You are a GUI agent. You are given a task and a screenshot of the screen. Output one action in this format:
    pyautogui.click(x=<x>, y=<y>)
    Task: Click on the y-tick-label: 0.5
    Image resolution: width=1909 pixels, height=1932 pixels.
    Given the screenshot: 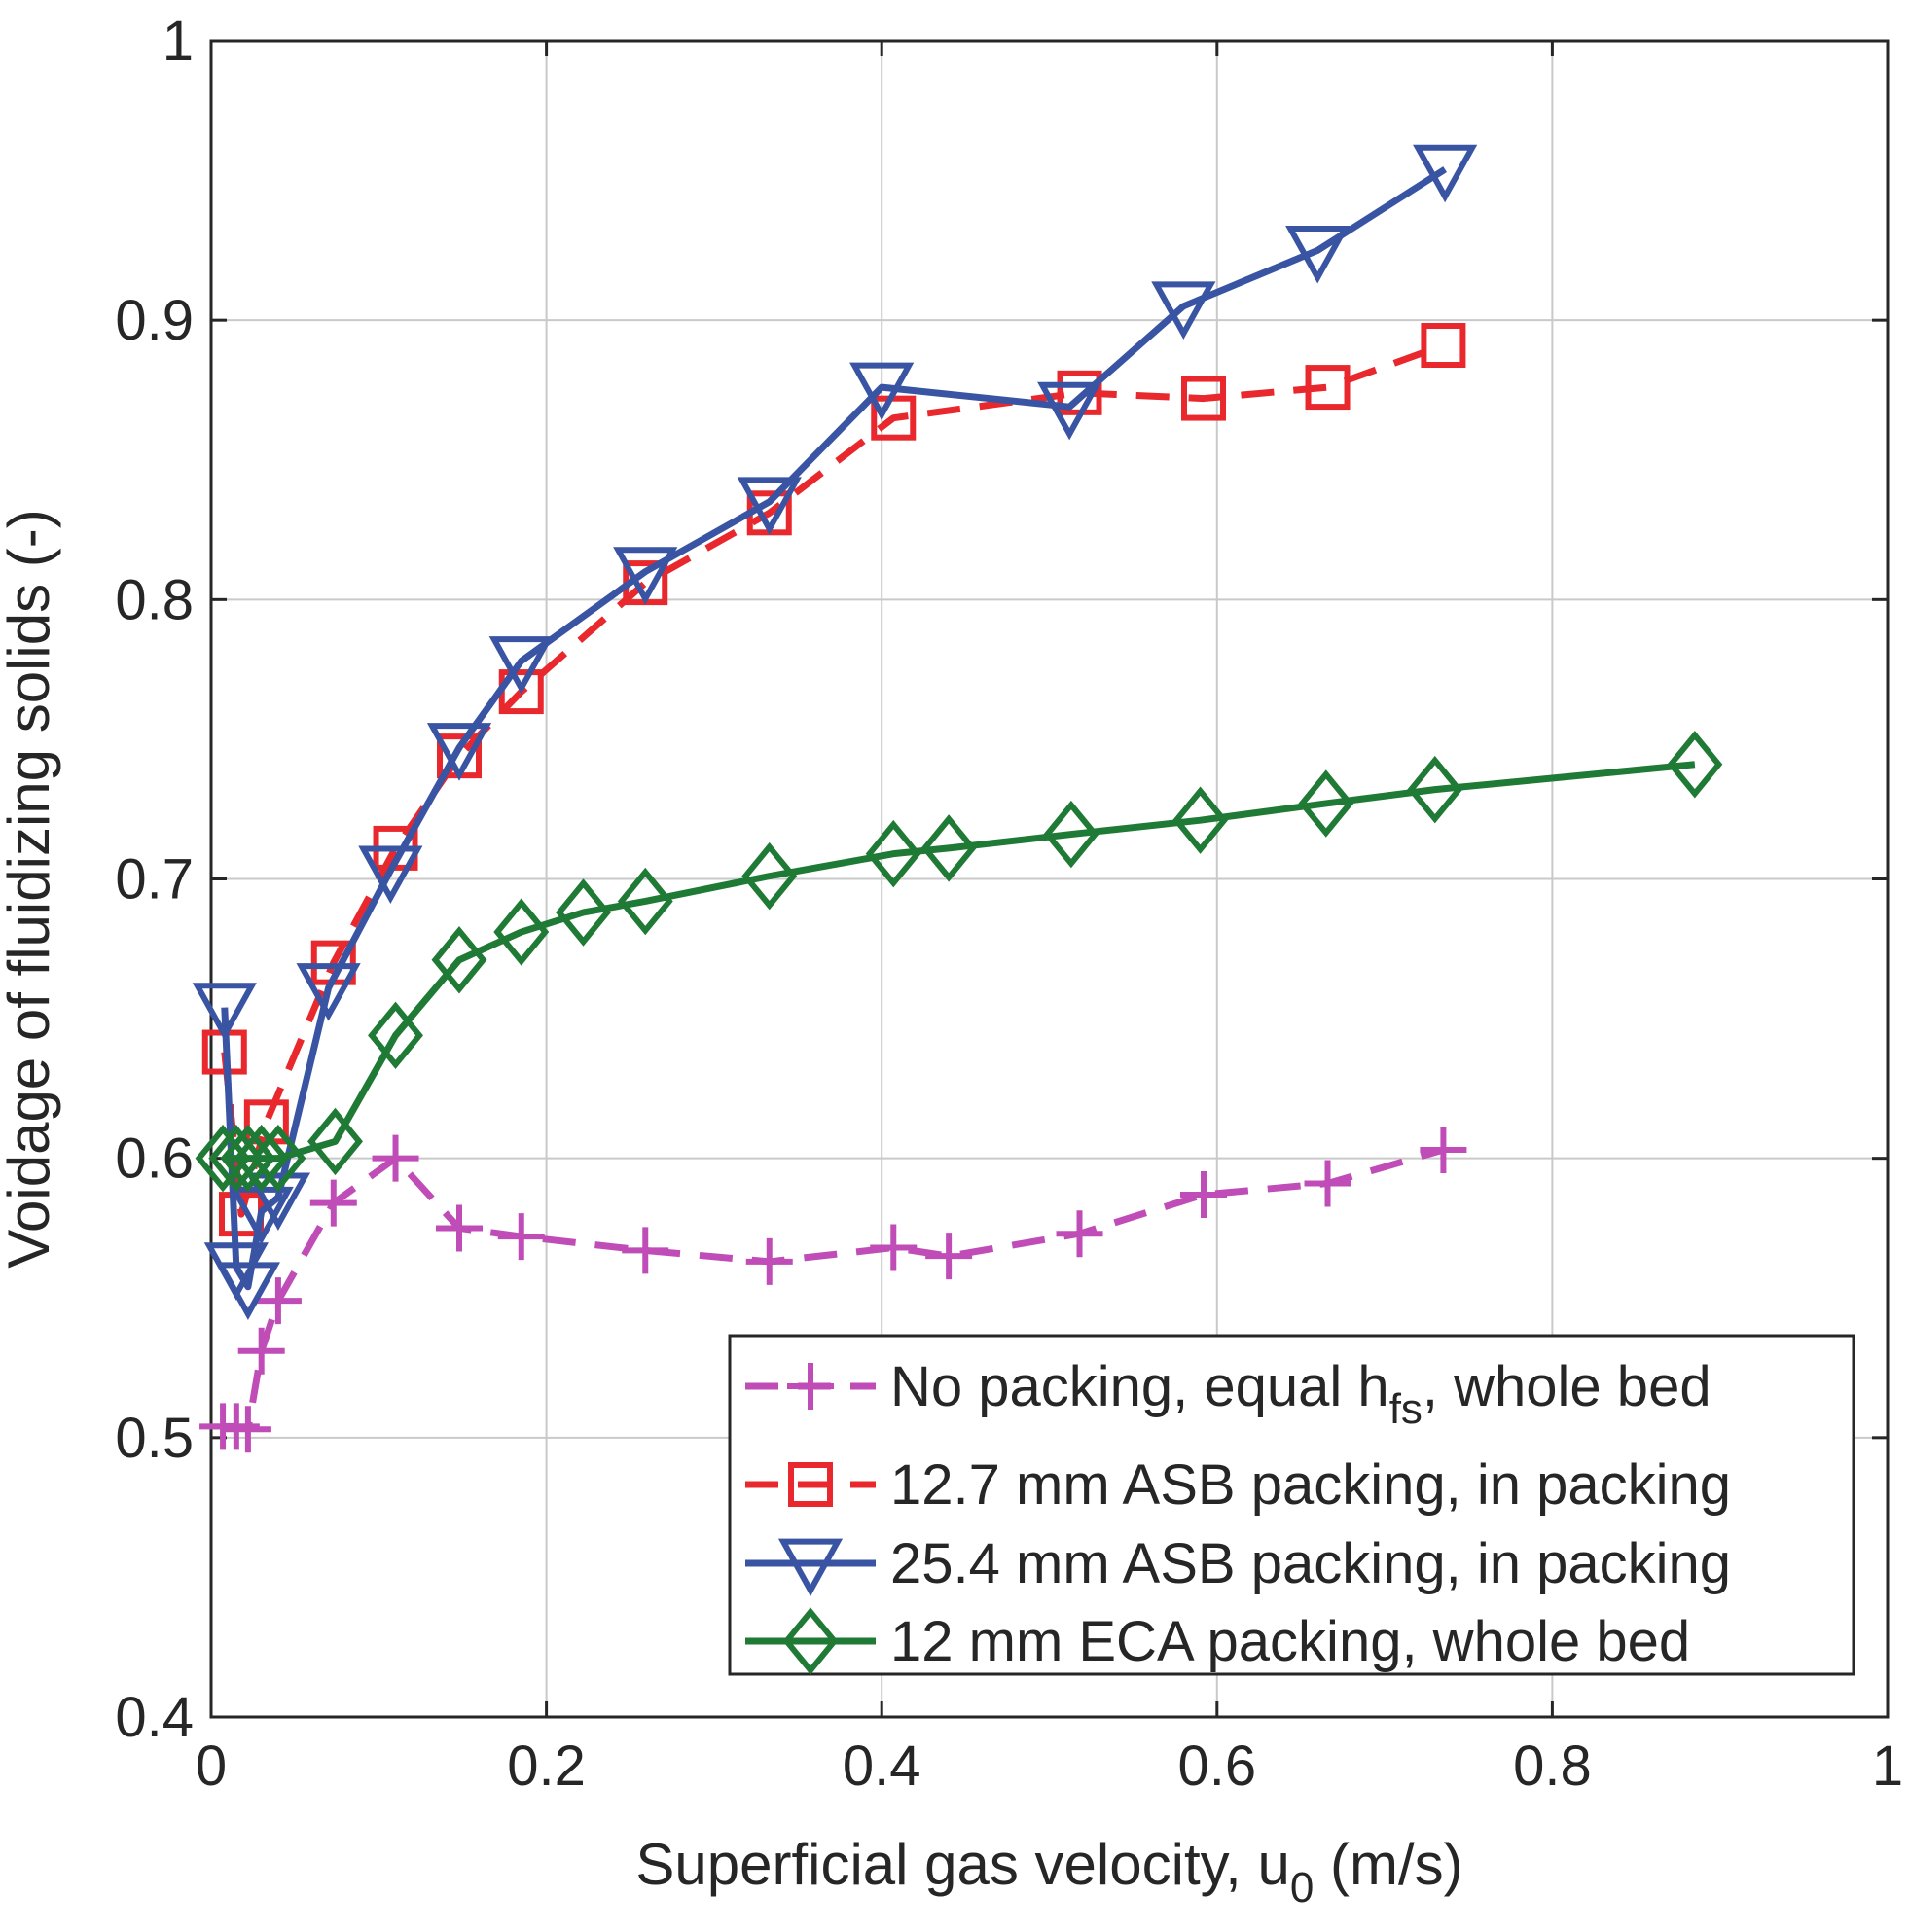 What is the action you would take?
    pyautogui.click(x=154, y=1438)
    